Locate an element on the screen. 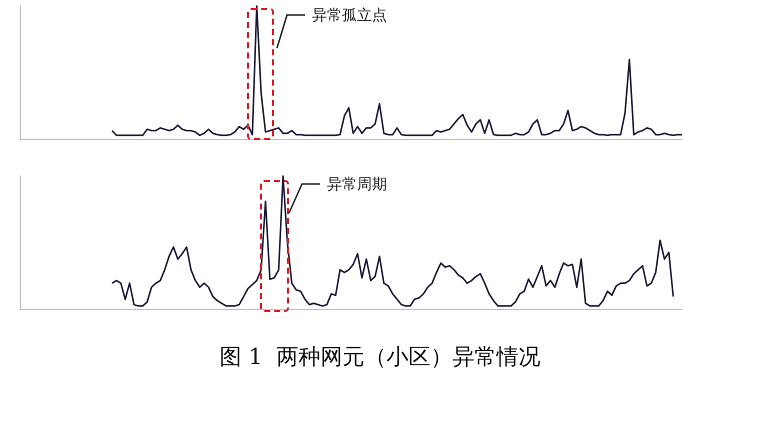 This screenshot has height=424, width=760. annotation: 异常周期 is located at coordinates (357, 184).